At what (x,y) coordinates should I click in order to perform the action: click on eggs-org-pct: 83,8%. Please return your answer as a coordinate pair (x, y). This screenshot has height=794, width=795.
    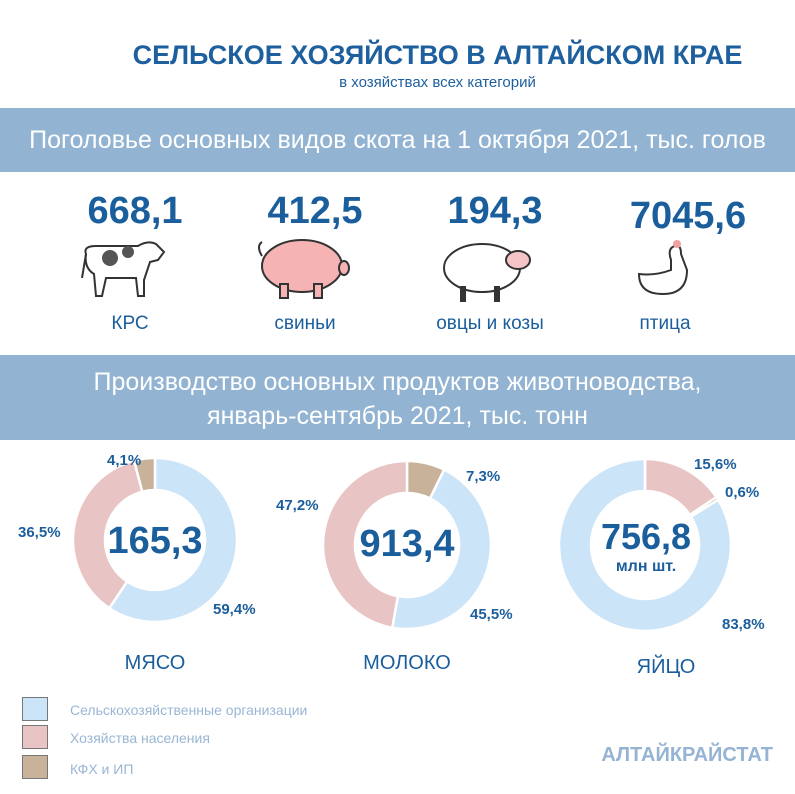
    Looking at the image, I should click on (743, 624).